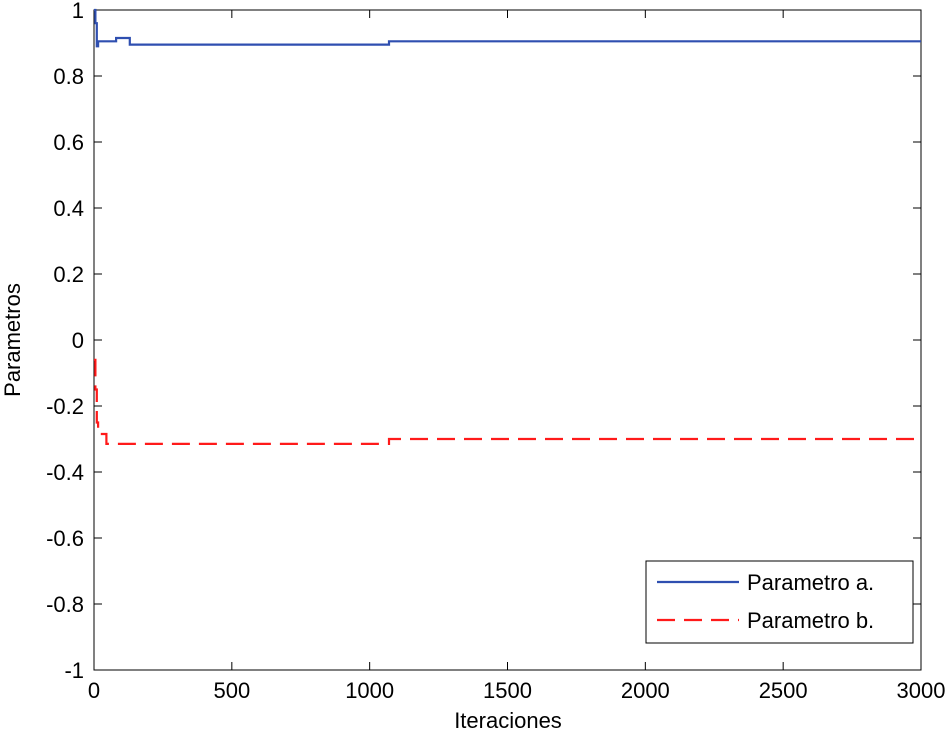 Image resolution: width=949 pixels, height=732 pixels. What do you see at coordinates (78, 340) in the screenshot?
I see `y-tick-label: 0` at bounding box center [78, 340].